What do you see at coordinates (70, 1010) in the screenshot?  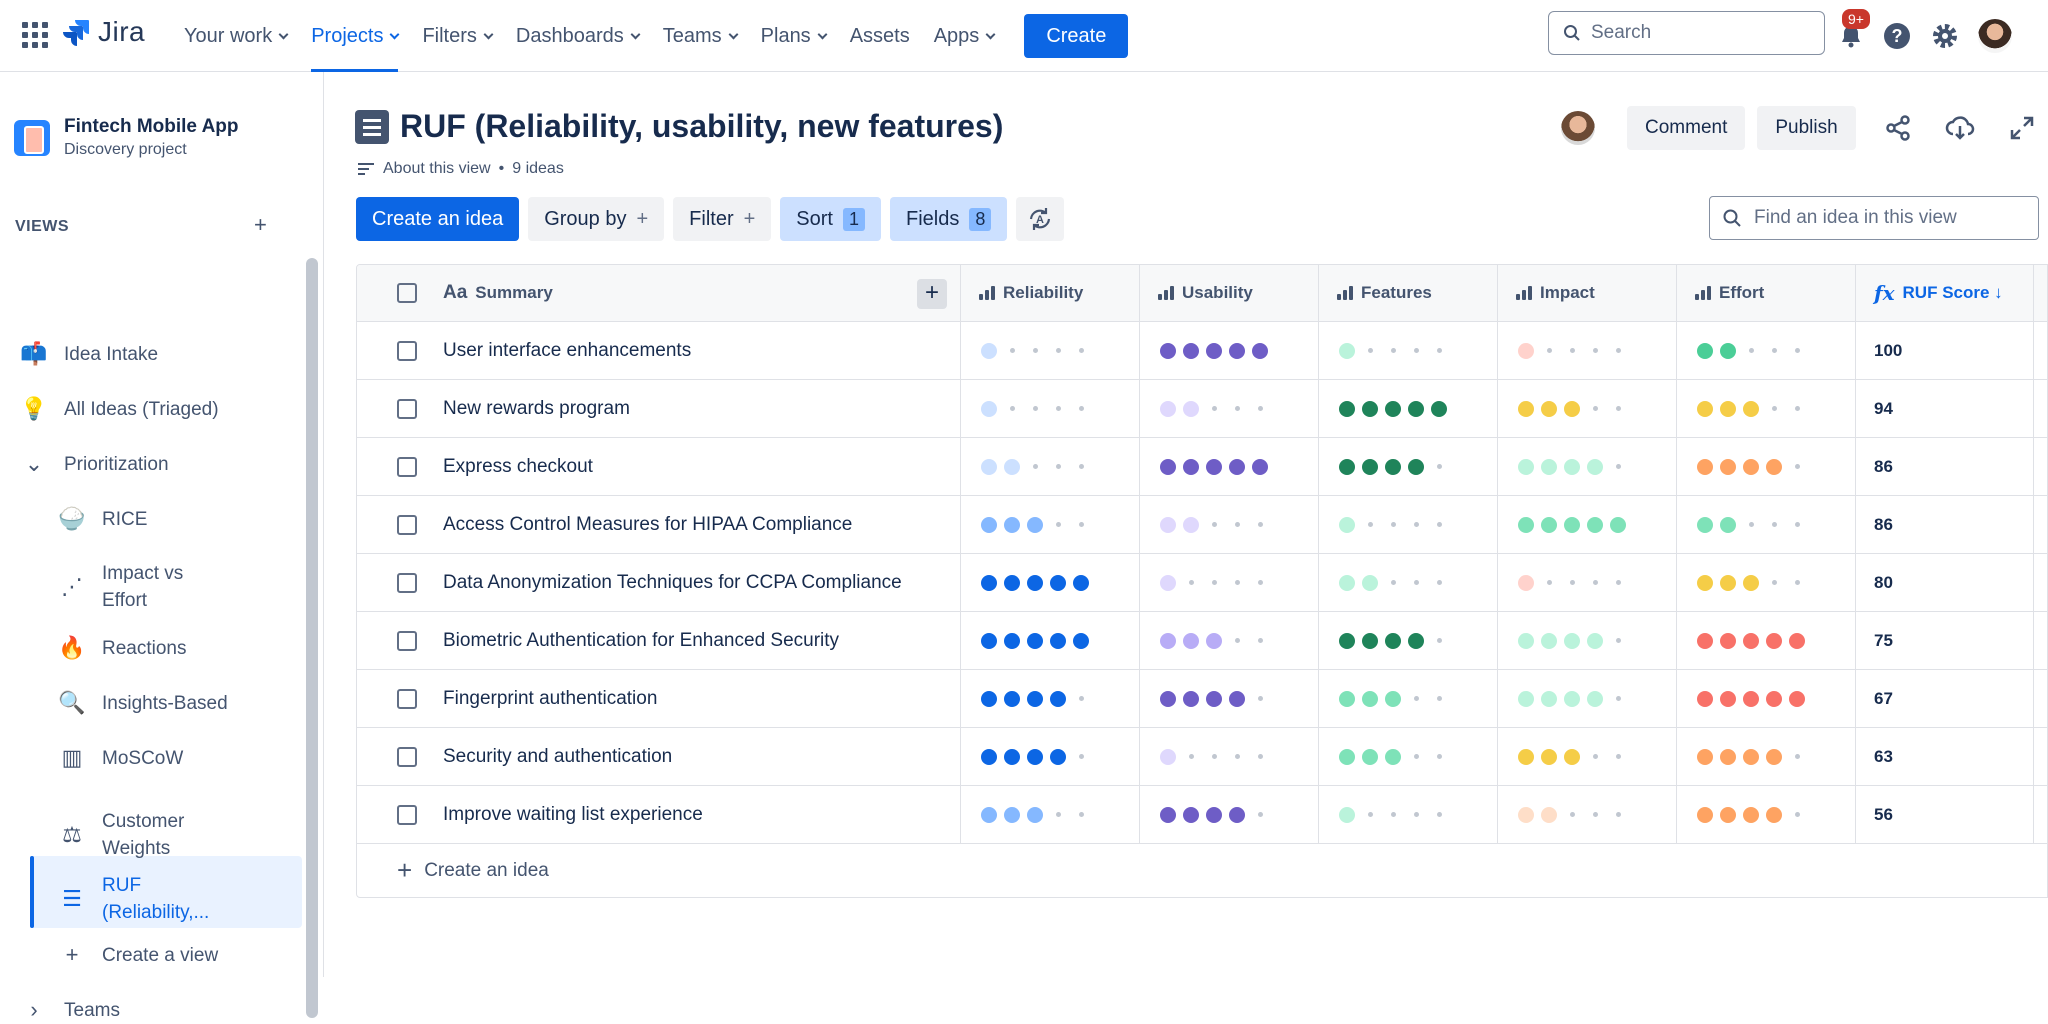 I see `sidebar-item-teams: › Teams` at bounding box center [70, 1010].